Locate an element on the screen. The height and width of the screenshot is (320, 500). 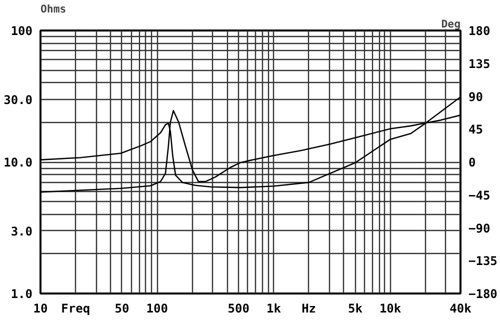
x-tick-label: 1k is located at coordinates (274, 309).